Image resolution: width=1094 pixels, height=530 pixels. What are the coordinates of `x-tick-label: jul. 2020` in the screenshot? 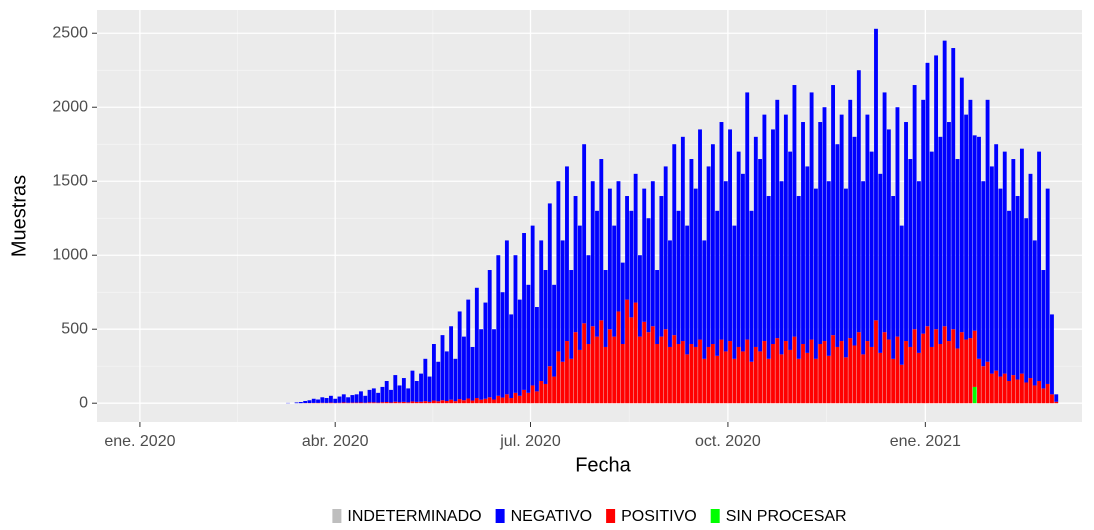 It's located at (530, 441).